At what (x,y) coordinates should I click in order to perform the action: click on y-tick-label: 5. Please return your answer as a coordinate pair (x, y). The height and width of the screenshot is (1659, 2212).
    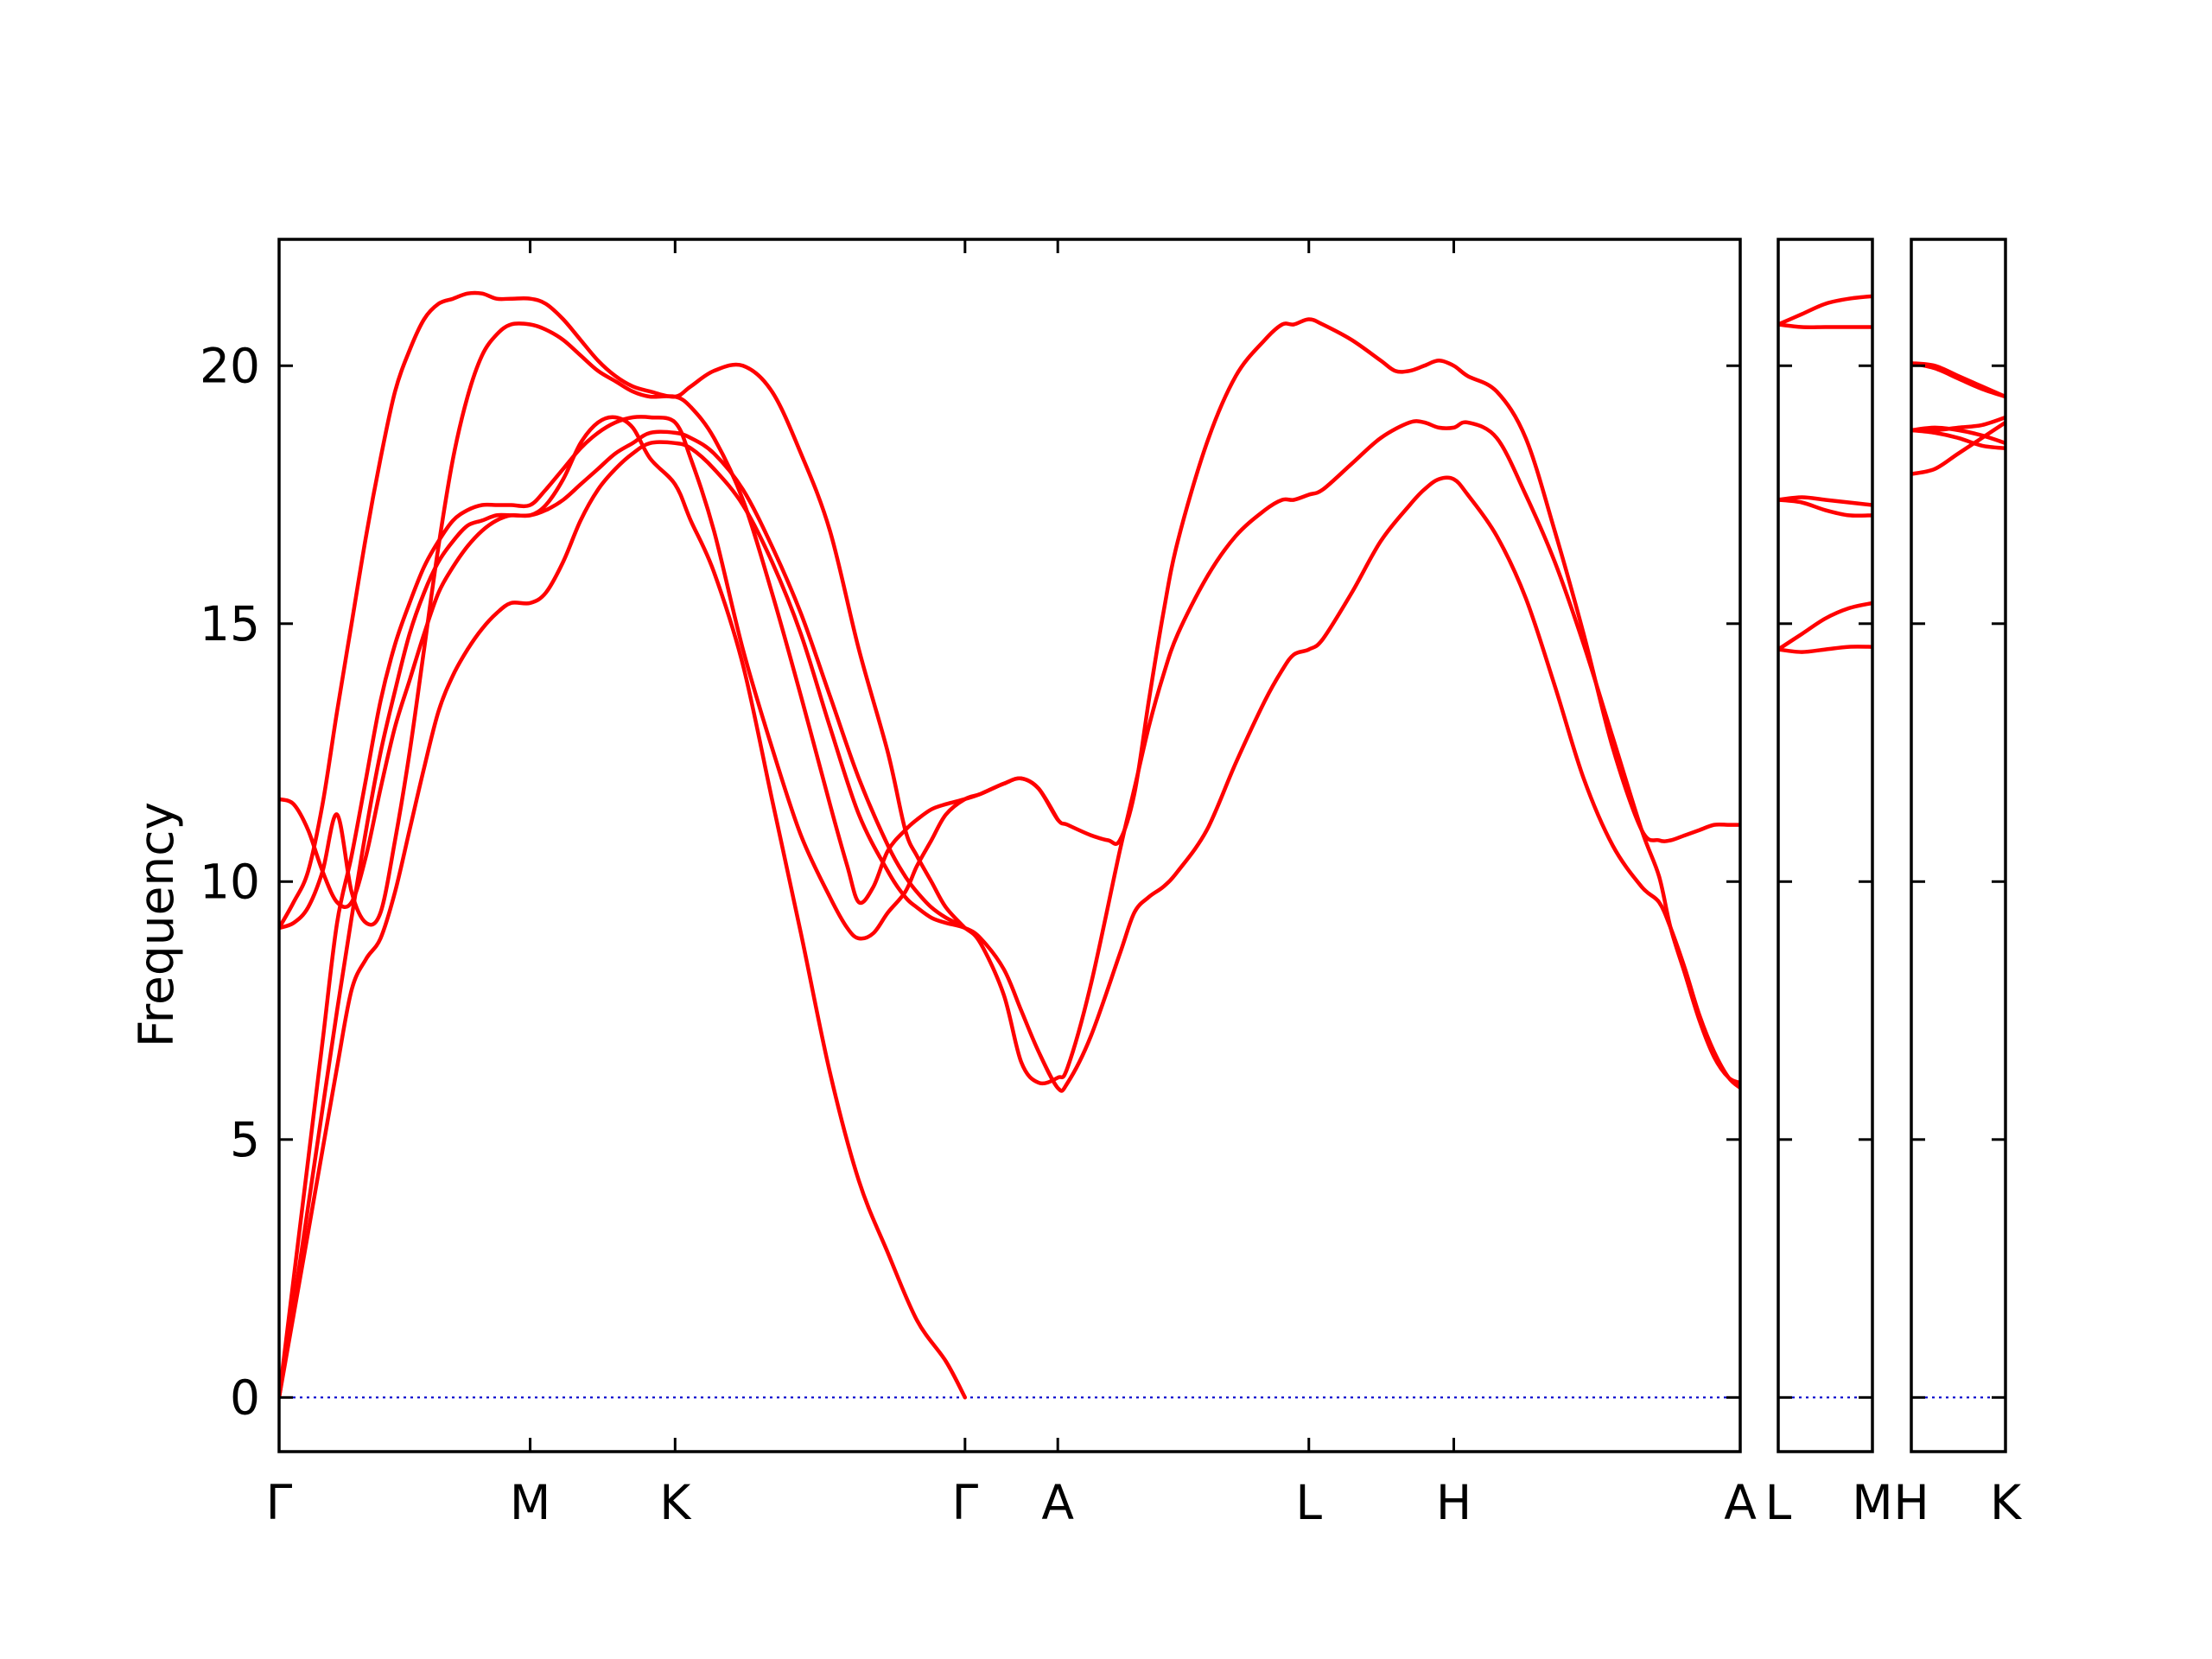
    Looking at the image, I should click on (245, 1139).